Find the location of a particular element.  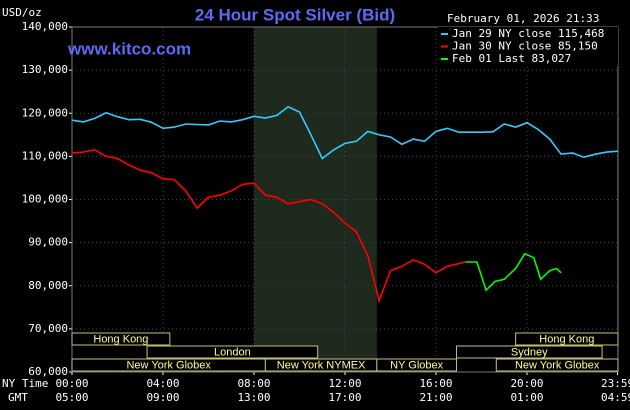

gmt-tick-label: 21:00 is located at coordinates (435, 397).